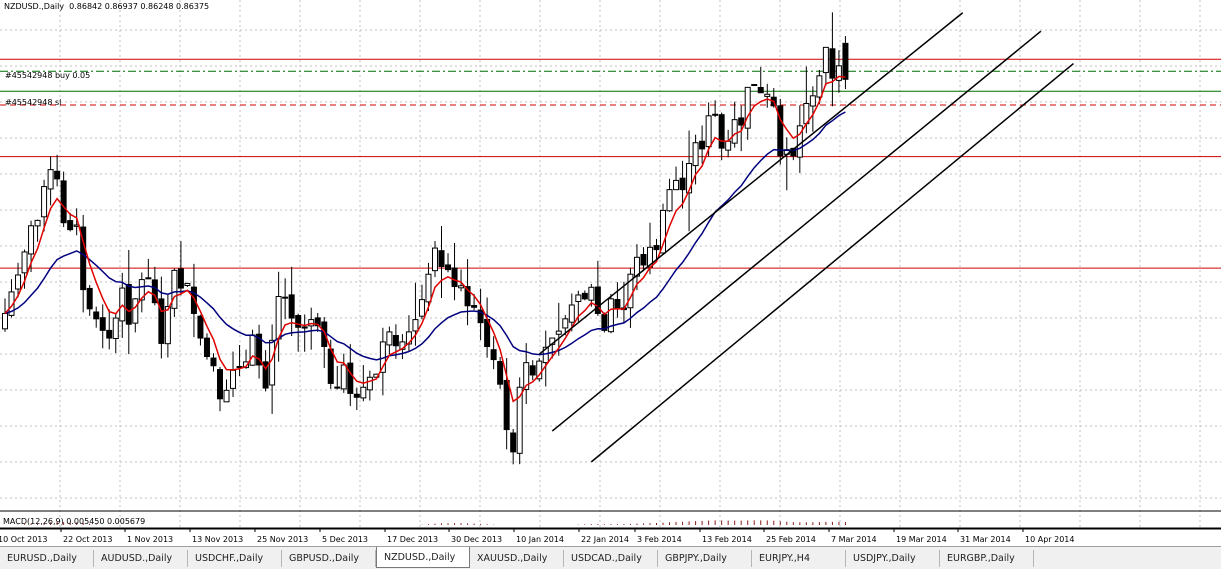 The width and height of the screenshot is (1221, 569). I want to click on order-buy-label: #45542948 buy 0.05, so click(48, 75).